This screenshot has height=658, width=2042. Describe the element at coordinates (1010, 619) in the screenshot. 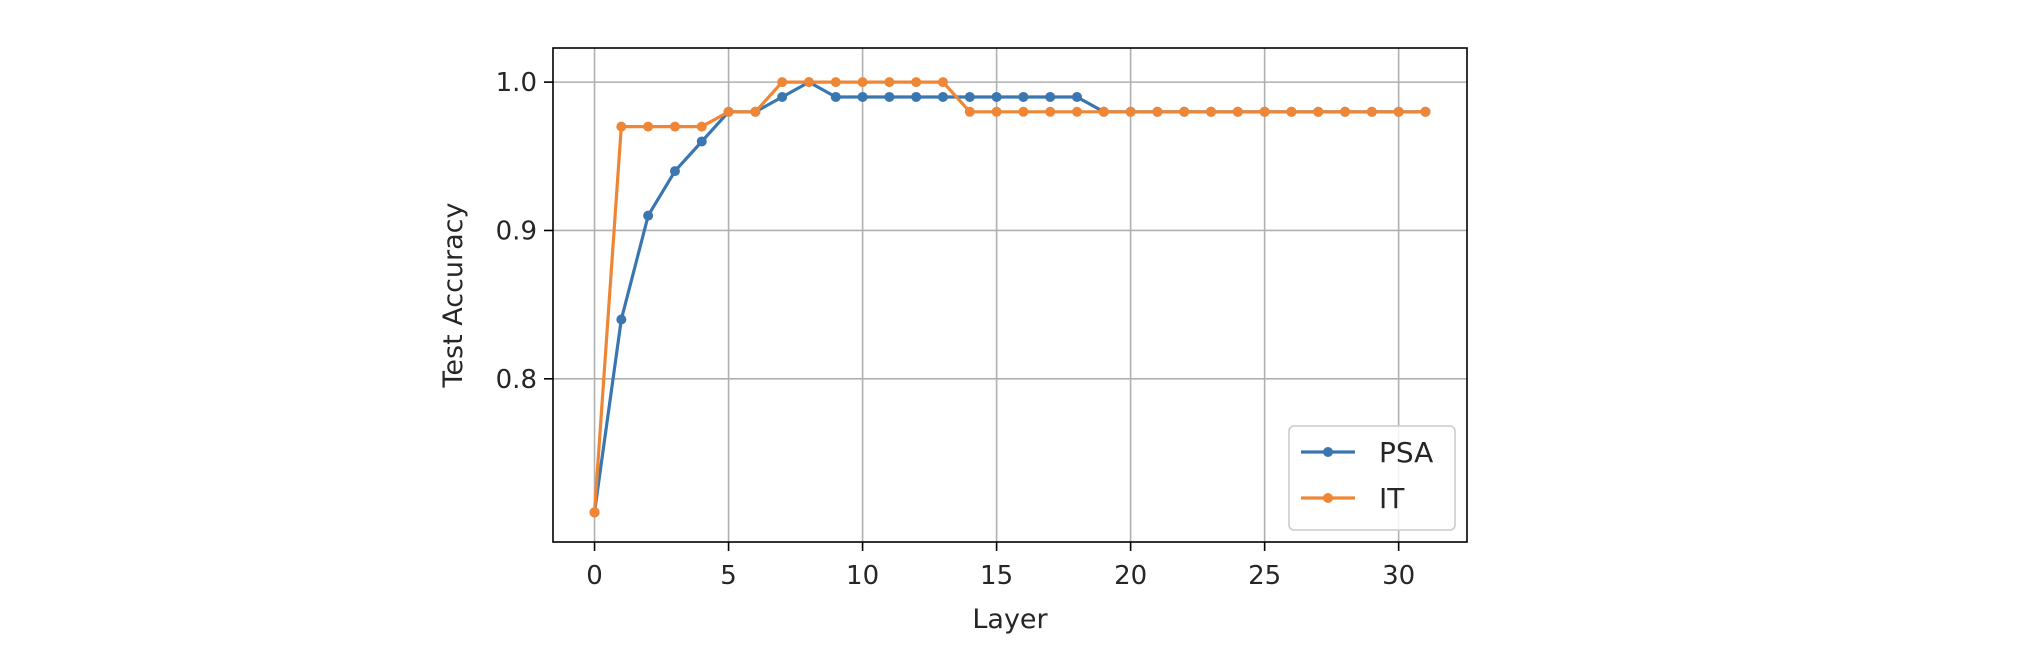

I see `x-axis-label: Layer` at that location.